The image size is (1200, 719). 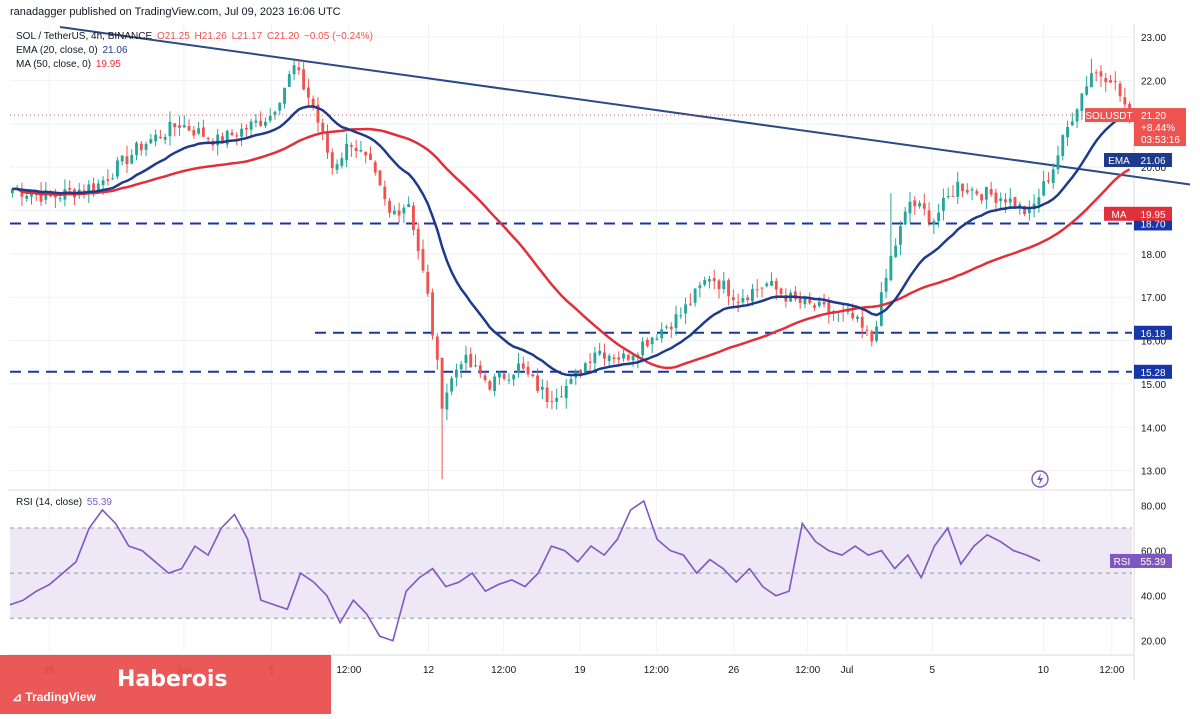 I want to click on time-tick-label: Jul, so click(x=847, y=670).